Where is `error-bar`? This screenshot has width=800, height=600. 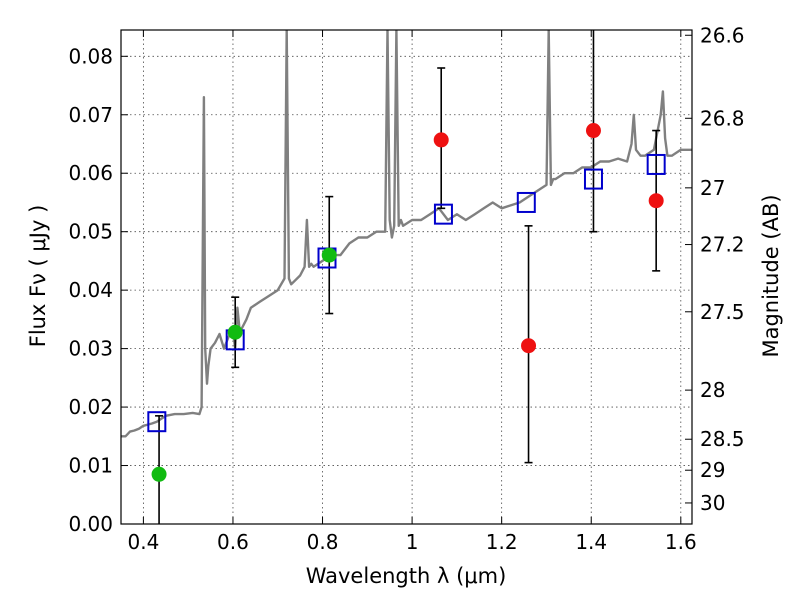
error-bar is located at coordinates (159, 469).